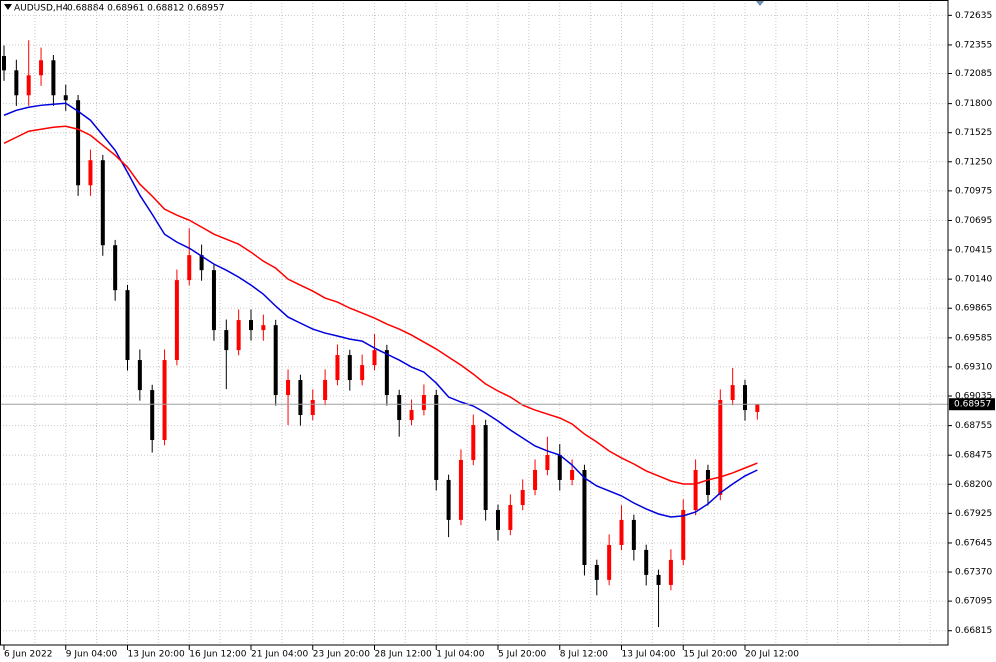 The height and width of the screenshot is (662, 996). What do you see at coordinates (973, 514) in the screenshot?
I see `y-tick-label: 0.67925` at bounding box center [973, 514].